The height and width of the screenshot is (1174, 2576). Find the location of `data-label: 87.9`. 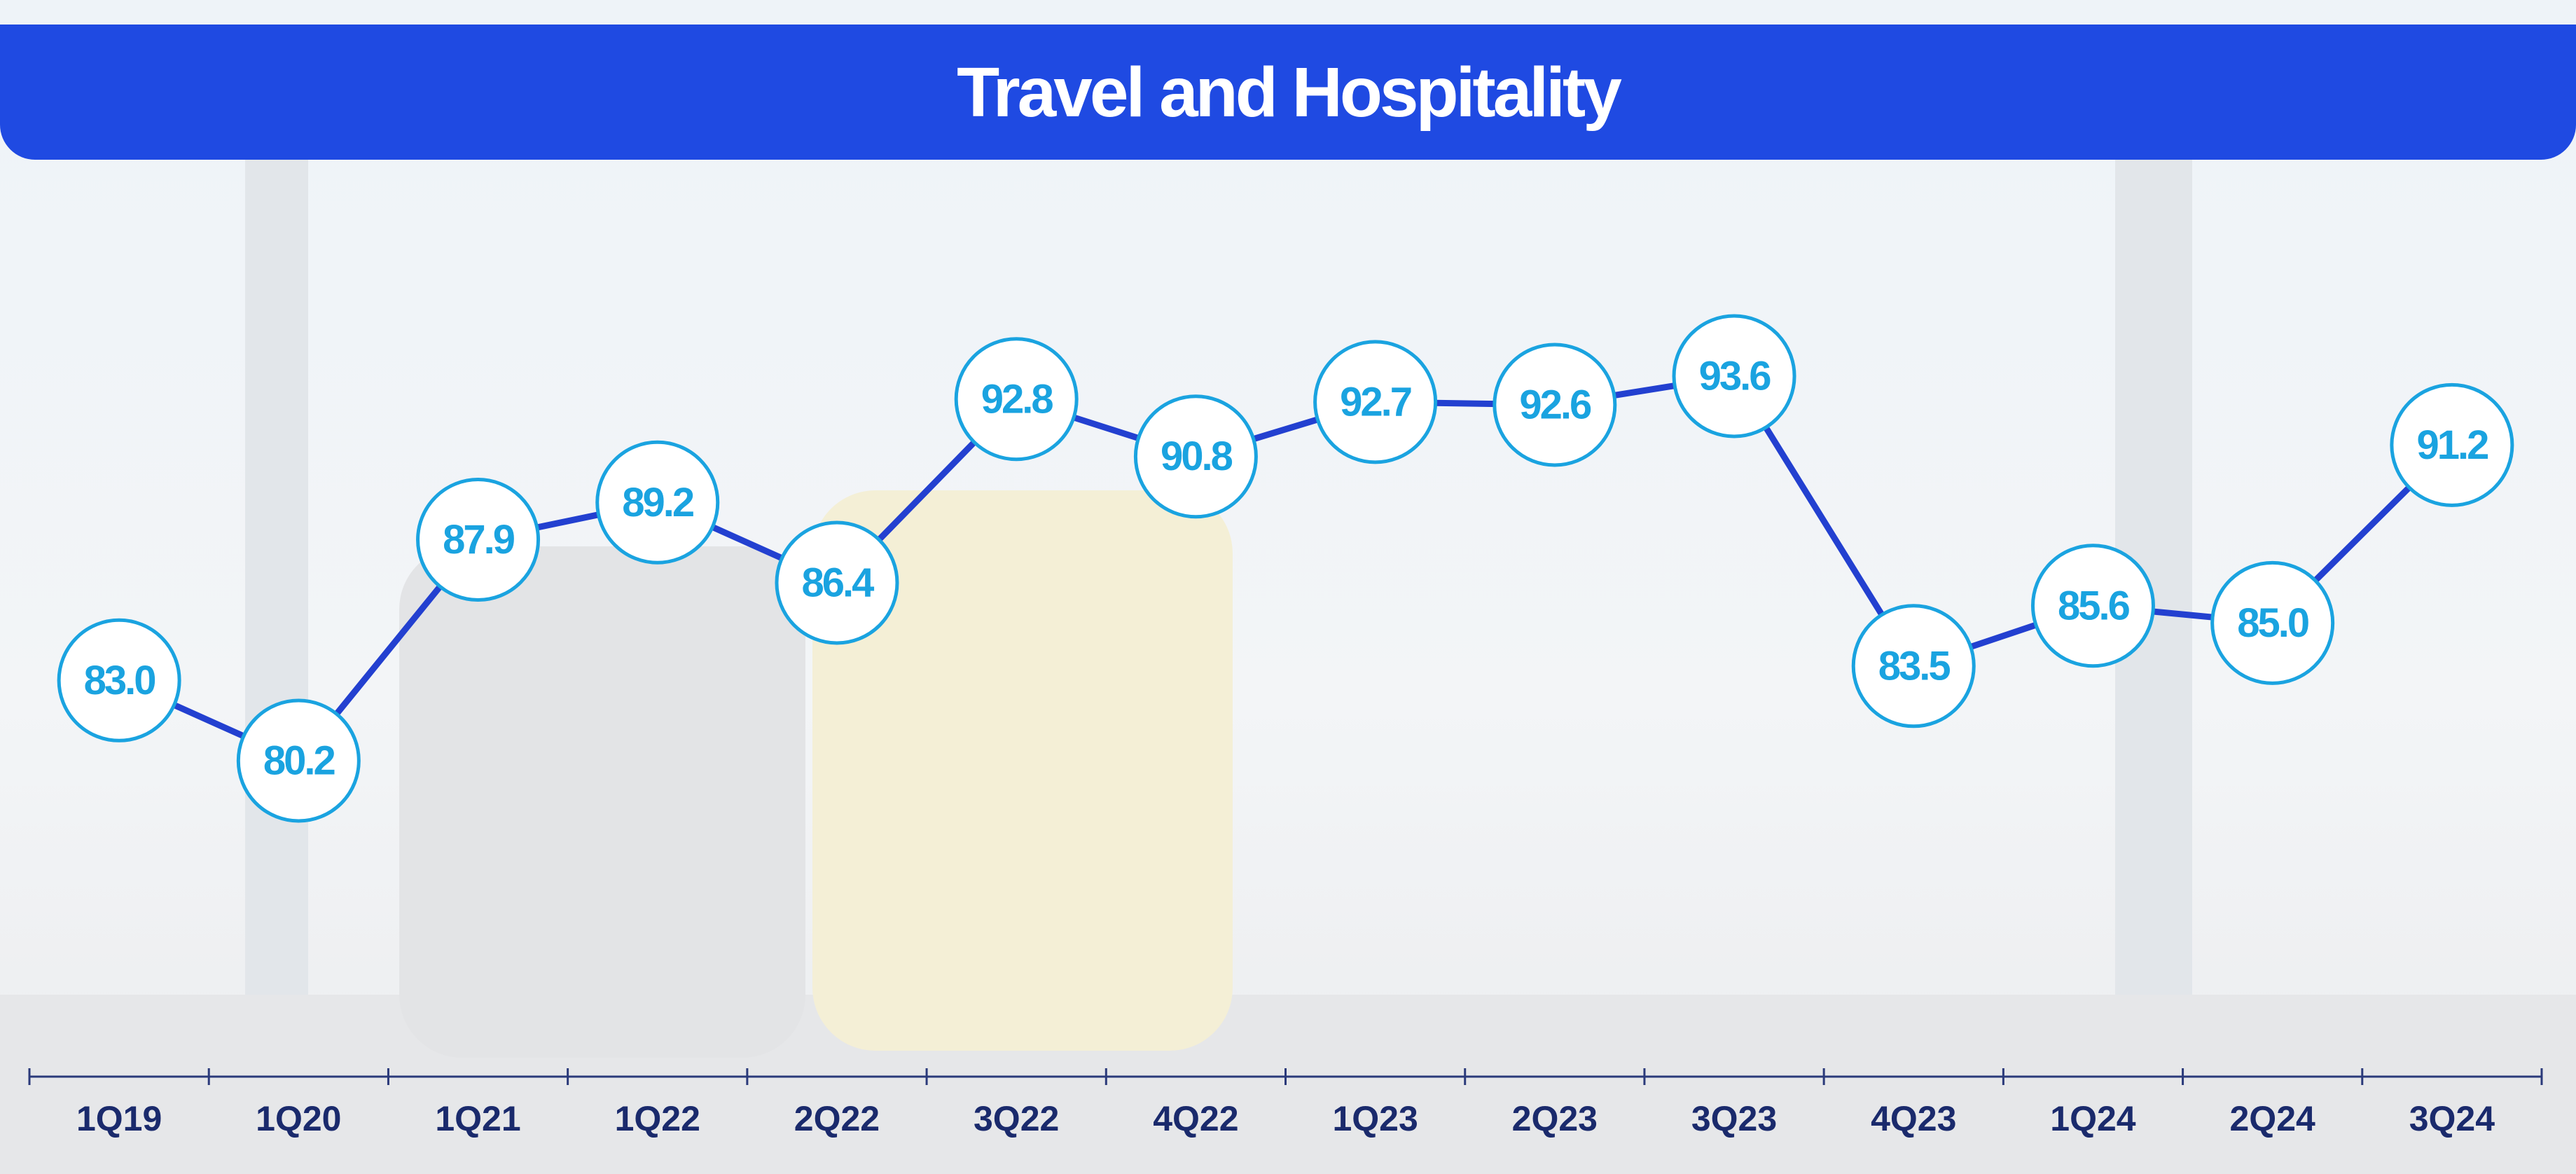

data-label: 87.9 is located at coordinates (479, 539).